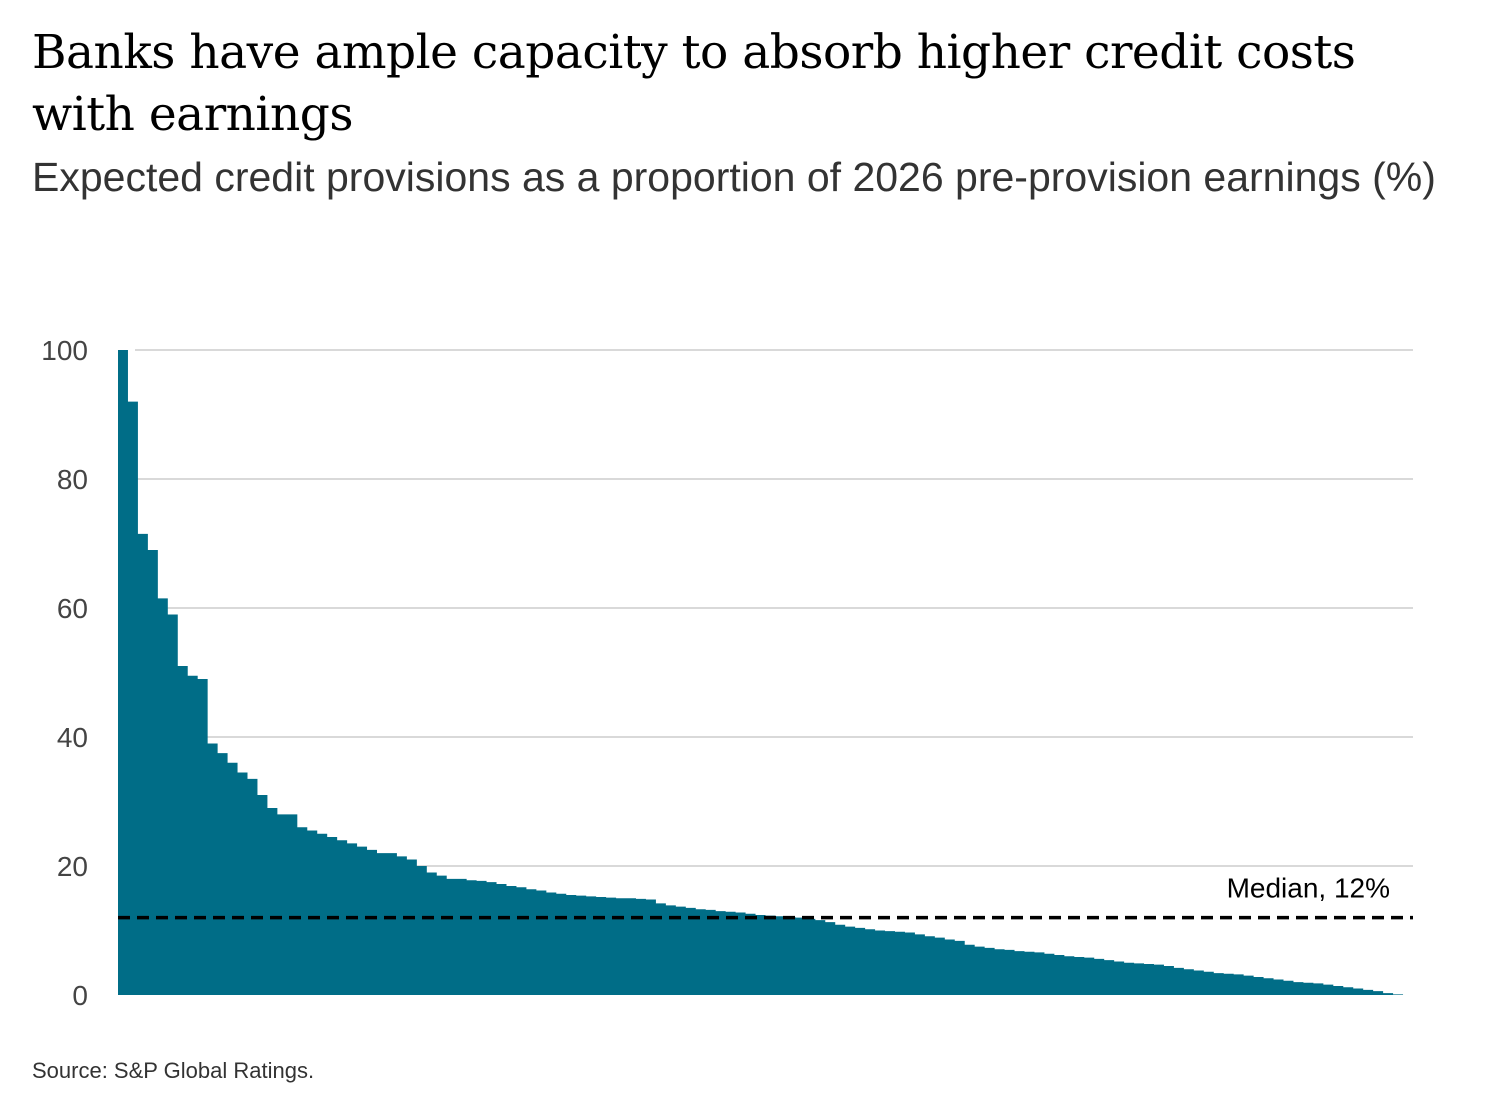  What do you see at coordinates (64, 673) in the screenshot?
I see `y-axis-tick-labels: 0 20 40 60 80 100` at bounding box center [64, 673].